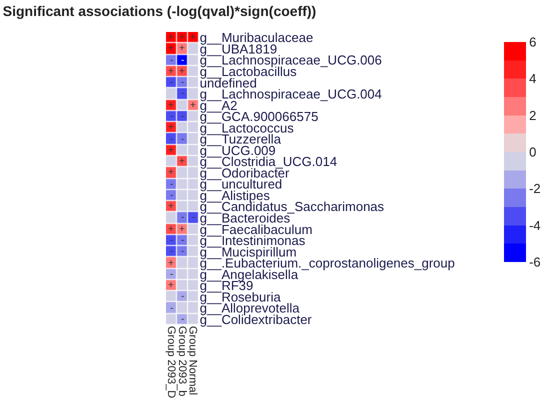 The width and height of the screenshot is (550, 420). What do you see at coordinates (532, 78) in the screenshot?
I see `color-bar-label: 4` at bounding box center [532, 78].